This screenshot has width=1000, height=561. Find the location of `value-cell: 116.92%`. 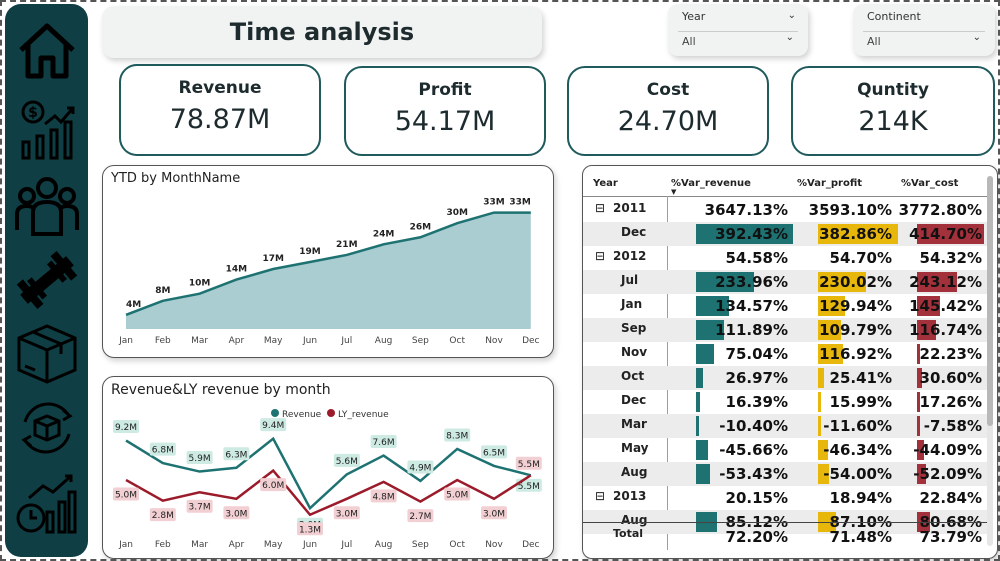

value-cell: 116.92% is located at coordinates (855, 354).